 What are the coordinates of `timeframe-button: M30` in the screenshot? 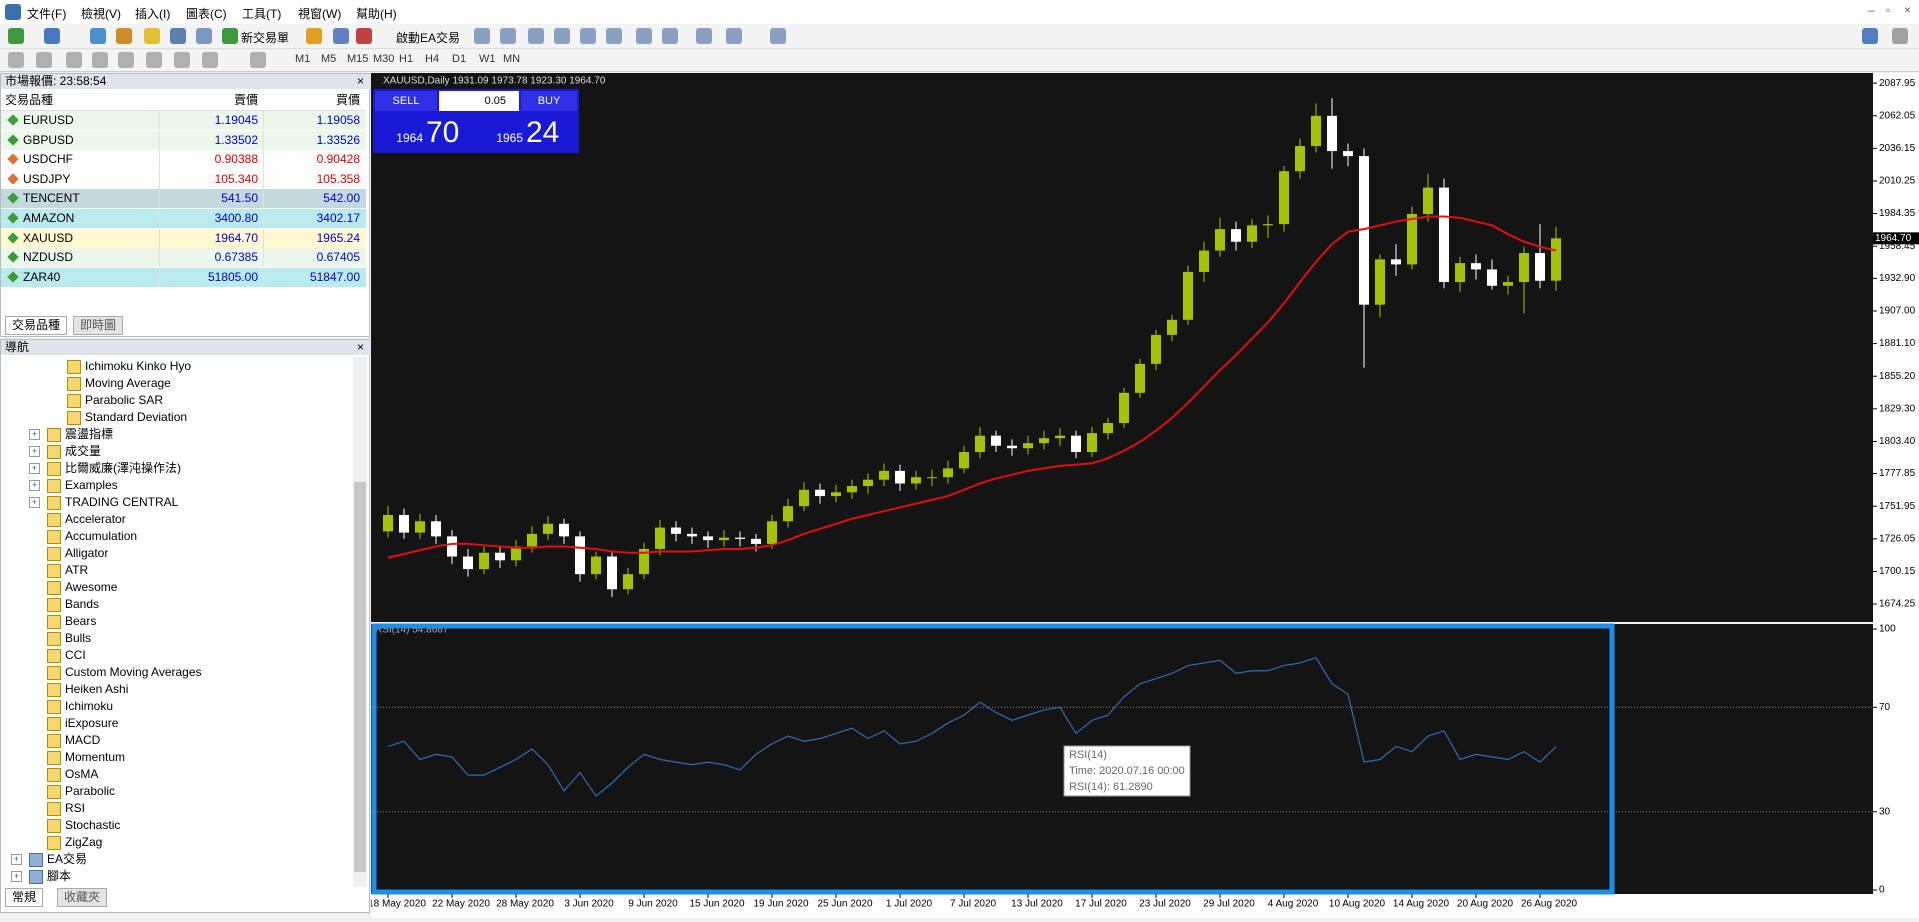 It's located at (384, 59).